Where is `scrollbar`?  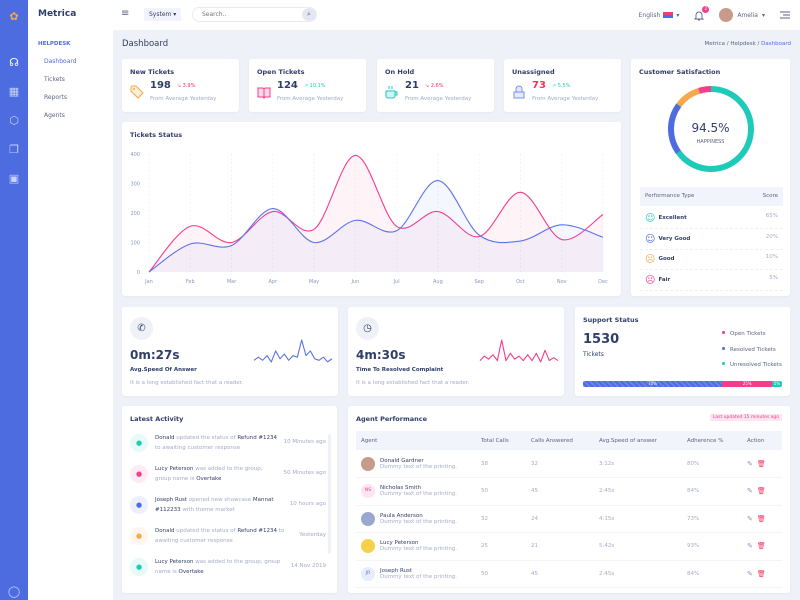 scrollbar is located at coordinates (329, 494).